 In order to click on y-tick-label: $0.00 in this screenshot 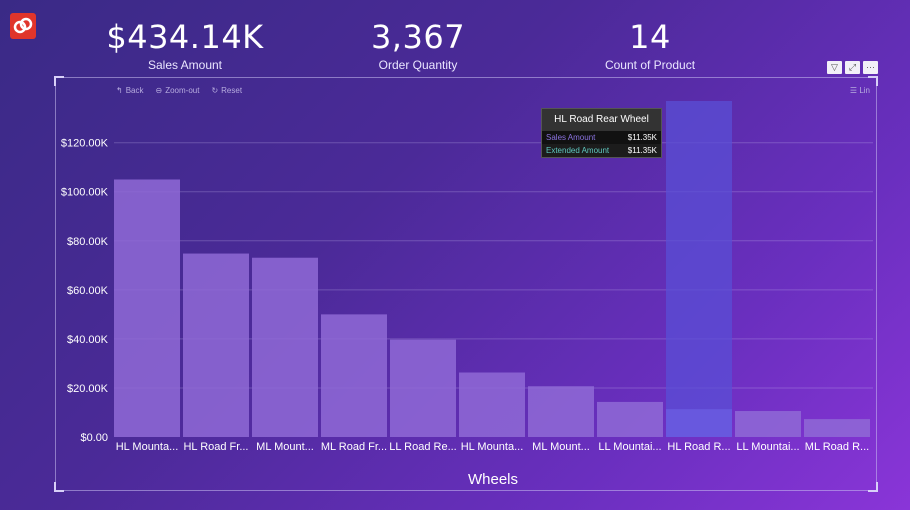, I will do `click(94, 438)`.